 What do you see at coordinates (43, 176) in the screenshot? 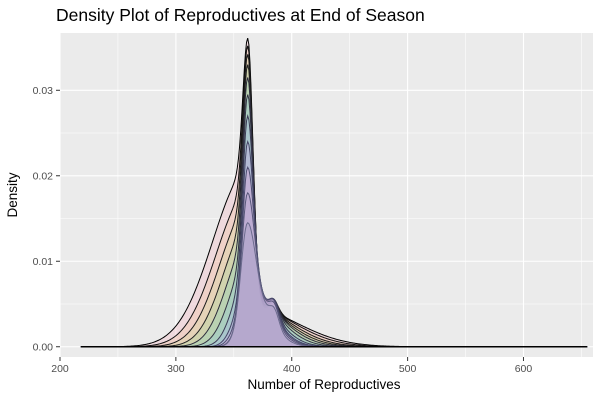
I see `y-tick-label: 0.02` at bounding box center [43, 176].